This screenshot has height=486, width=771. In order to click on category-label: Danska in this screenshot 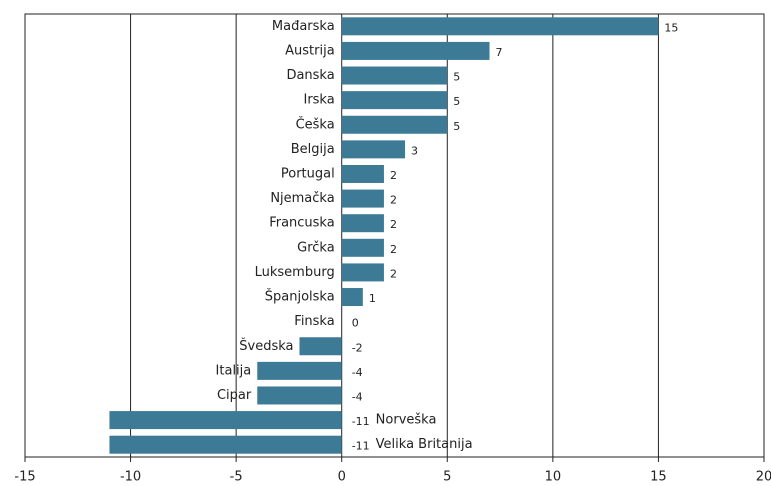, I will do `click(310, 75)`.